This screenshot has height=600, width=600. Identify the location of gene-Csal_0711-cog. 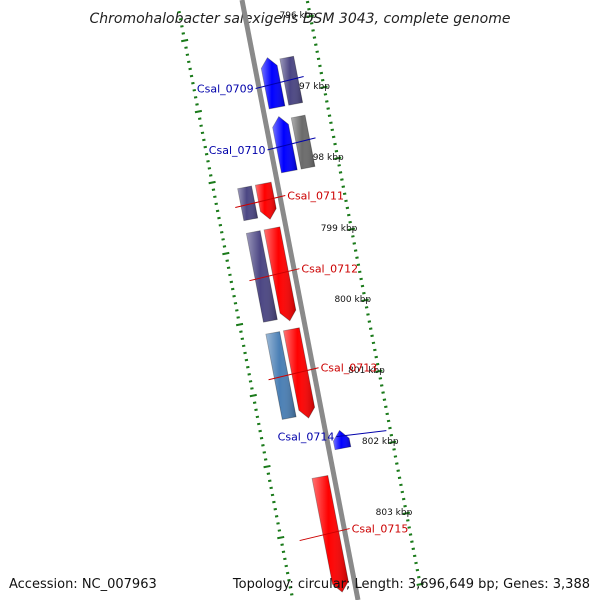
(248, 203).